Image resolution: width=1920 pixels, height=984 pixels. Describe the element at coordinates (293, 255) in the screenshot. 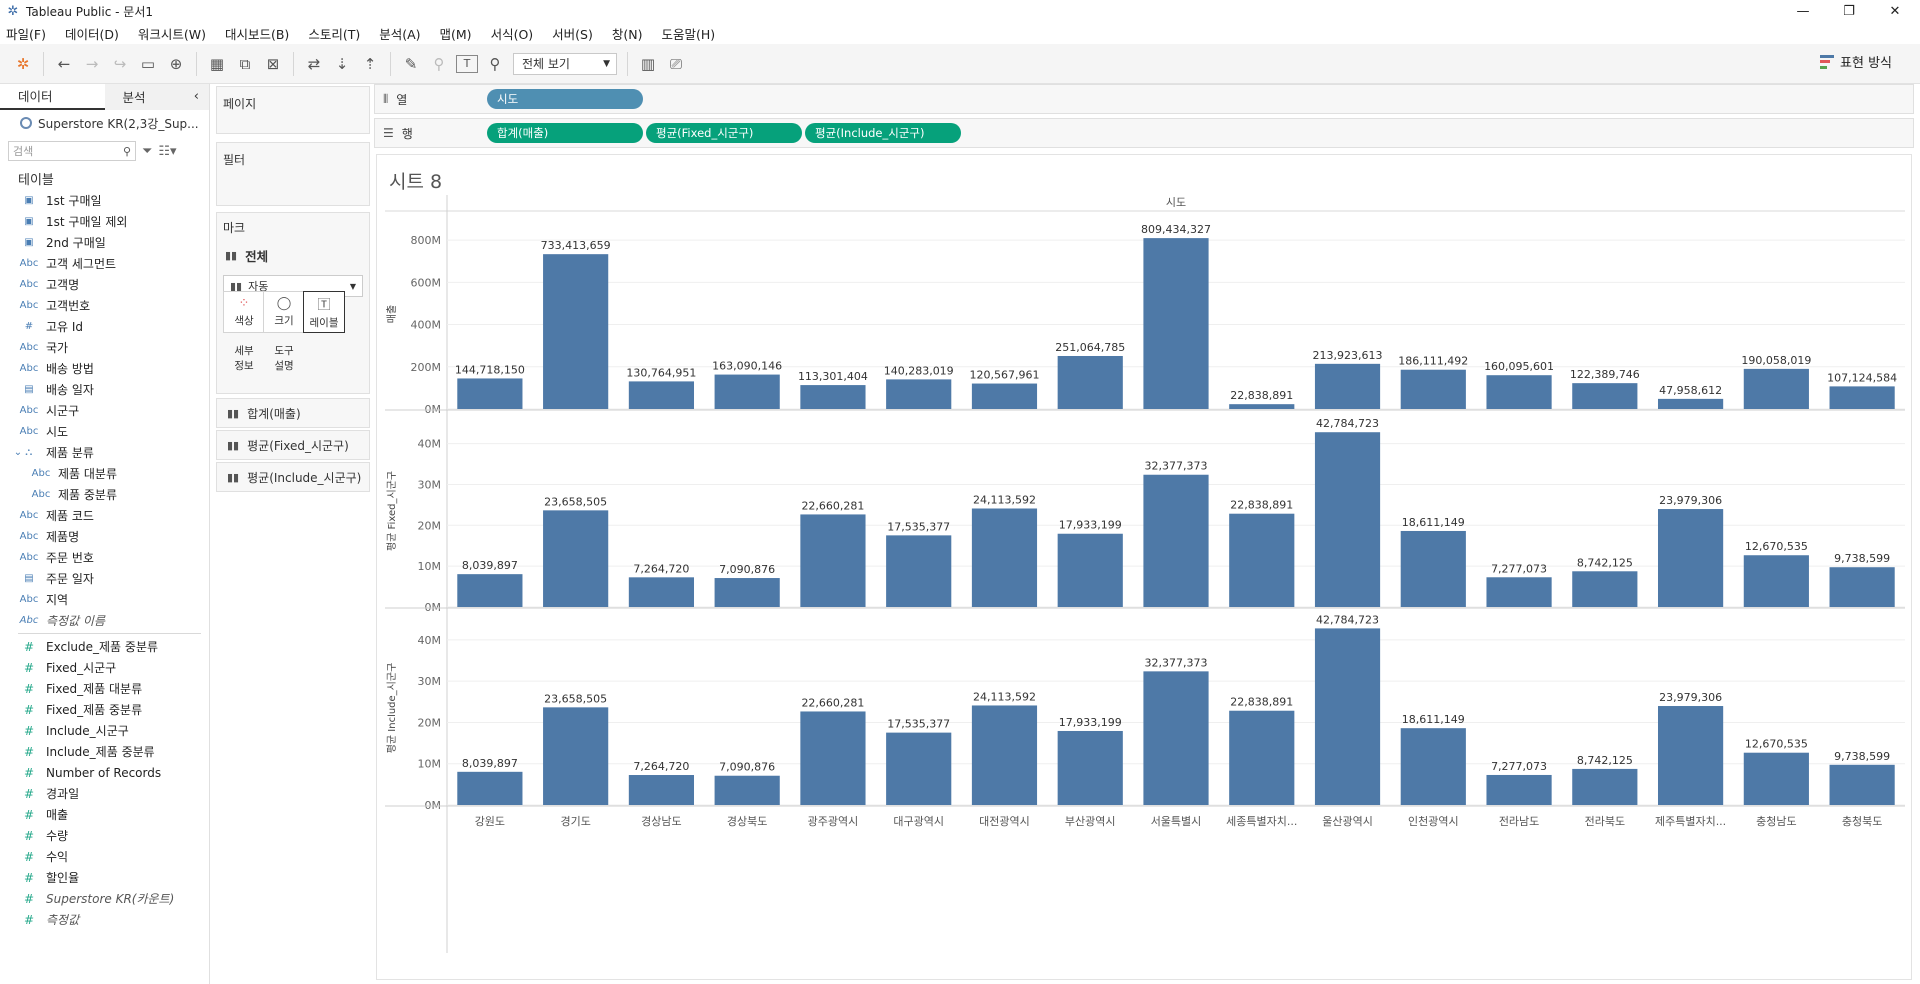

I see `marks-all-tab: ▮▮ 전체` at that location.